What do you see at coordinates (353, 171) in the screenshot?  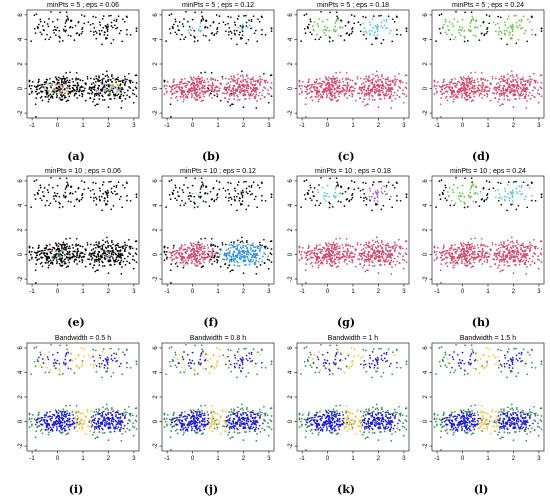 I see `panel-title-g: minPts = 10 ; eps = 0.18` at bounding box center [353, 171].